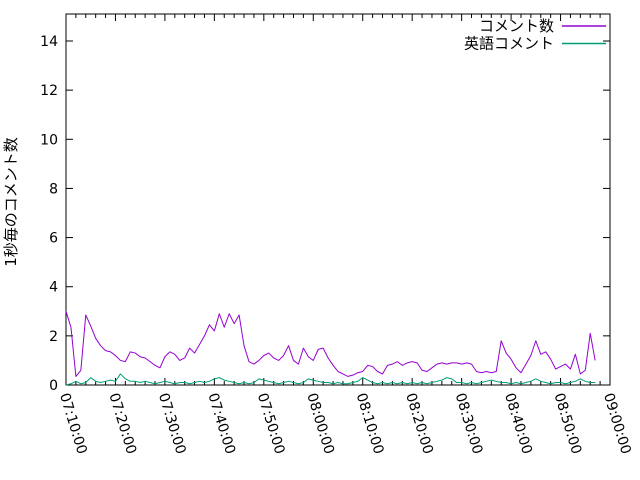  What do you see at coordinates (53, 386) in the screenshot?
I see `y-tick-label: 0` at bounding box center [53, 386].